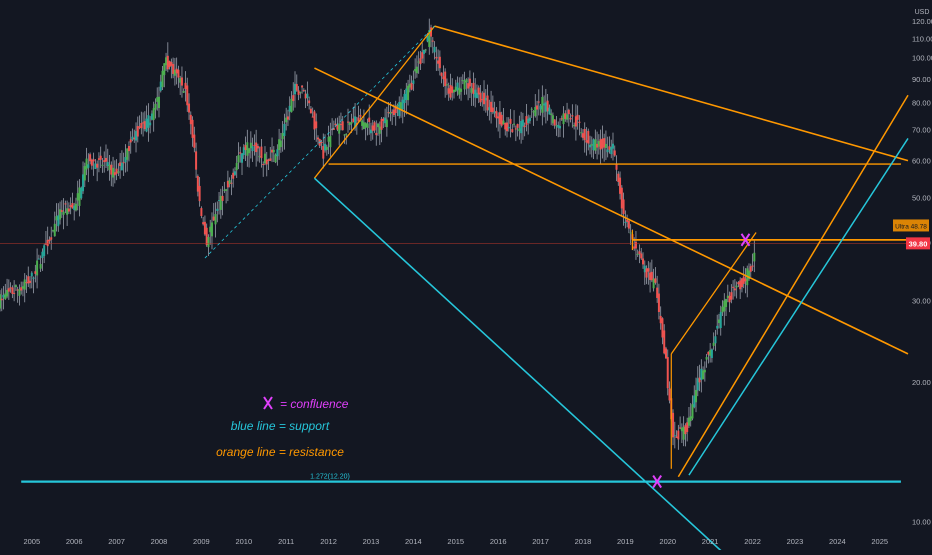  What do you see at coordinates (798, 307) in the screenshot?
I see `support-rising` at bounding box center [798, 307].